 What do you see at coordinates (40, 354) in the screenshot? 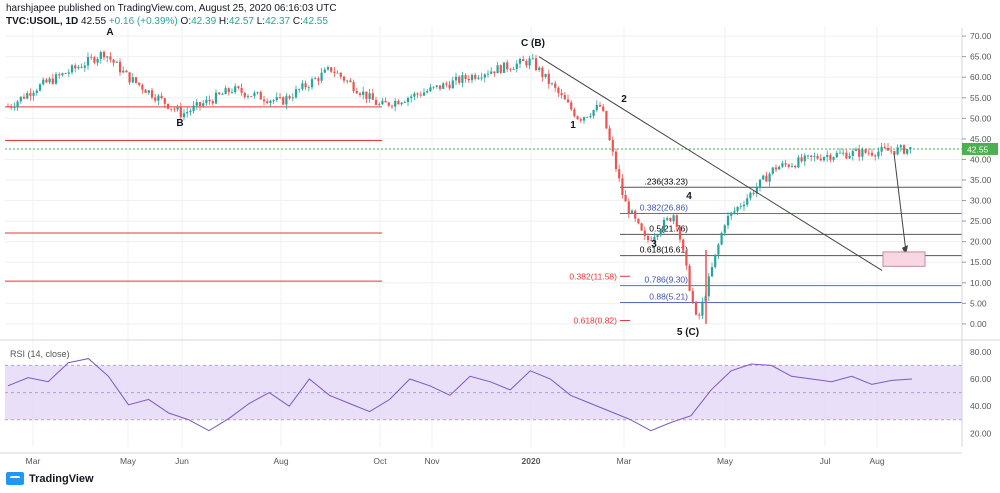
I see `rsi-title: RSI (14, close)` at bounding box center [40, 354].